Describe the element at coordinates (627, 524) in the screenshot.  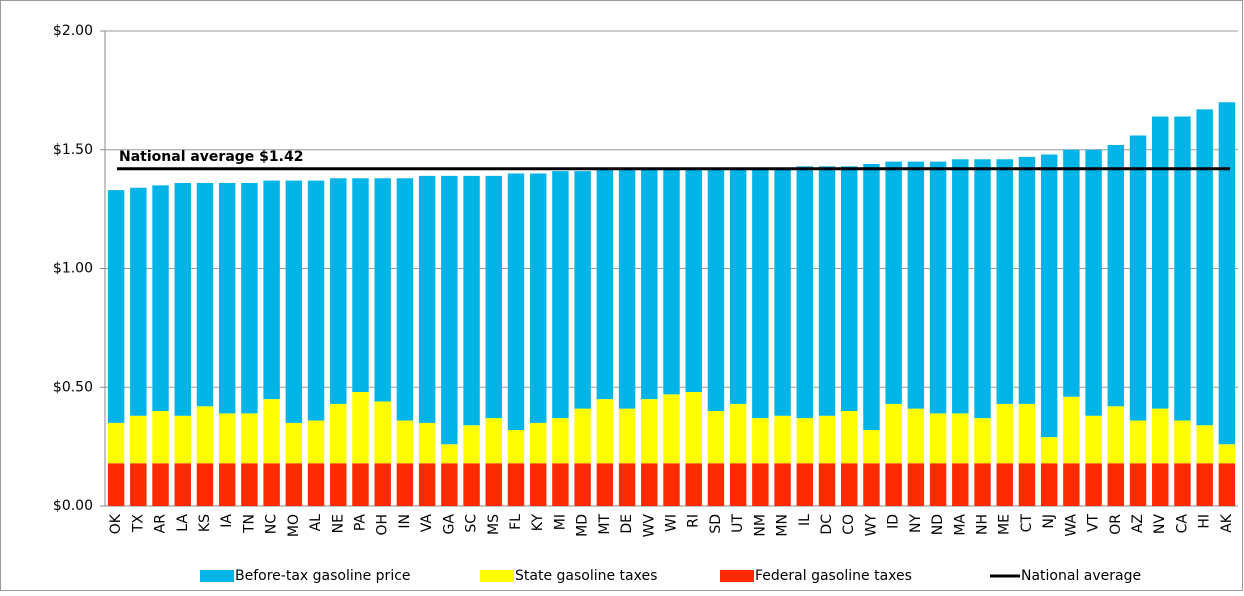
I see `x-tick-label: DE` at that location.